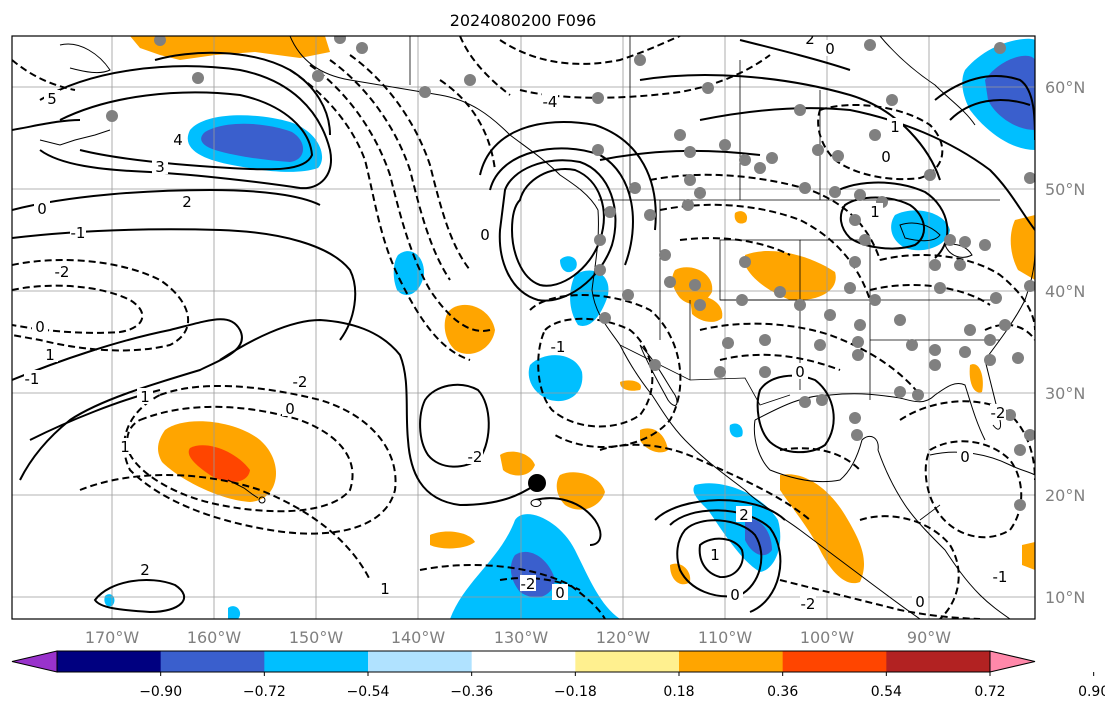 This screenshot has height=716, width=1105. What do you see at coordinates (214, 637) in the screenshot?
I see `longitude-label: 160°W` at bounding box center [214, 637].